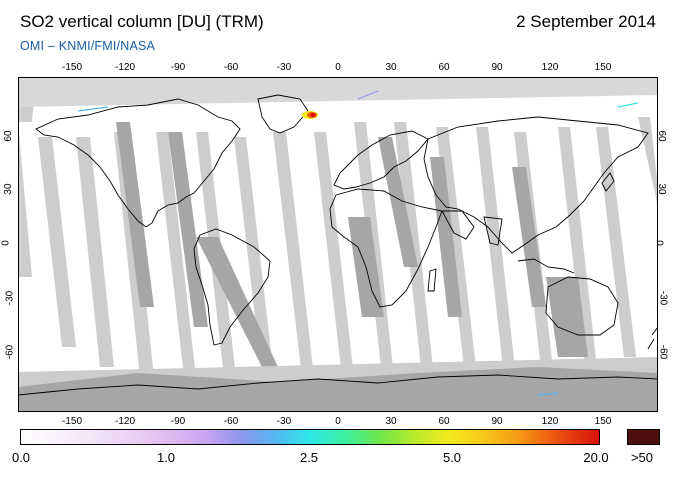 This screenshot has width=676, height=480. Describe the element at coordinates (10, 298) in the screenshot. I see `lat-tick-left: -30` at that location.